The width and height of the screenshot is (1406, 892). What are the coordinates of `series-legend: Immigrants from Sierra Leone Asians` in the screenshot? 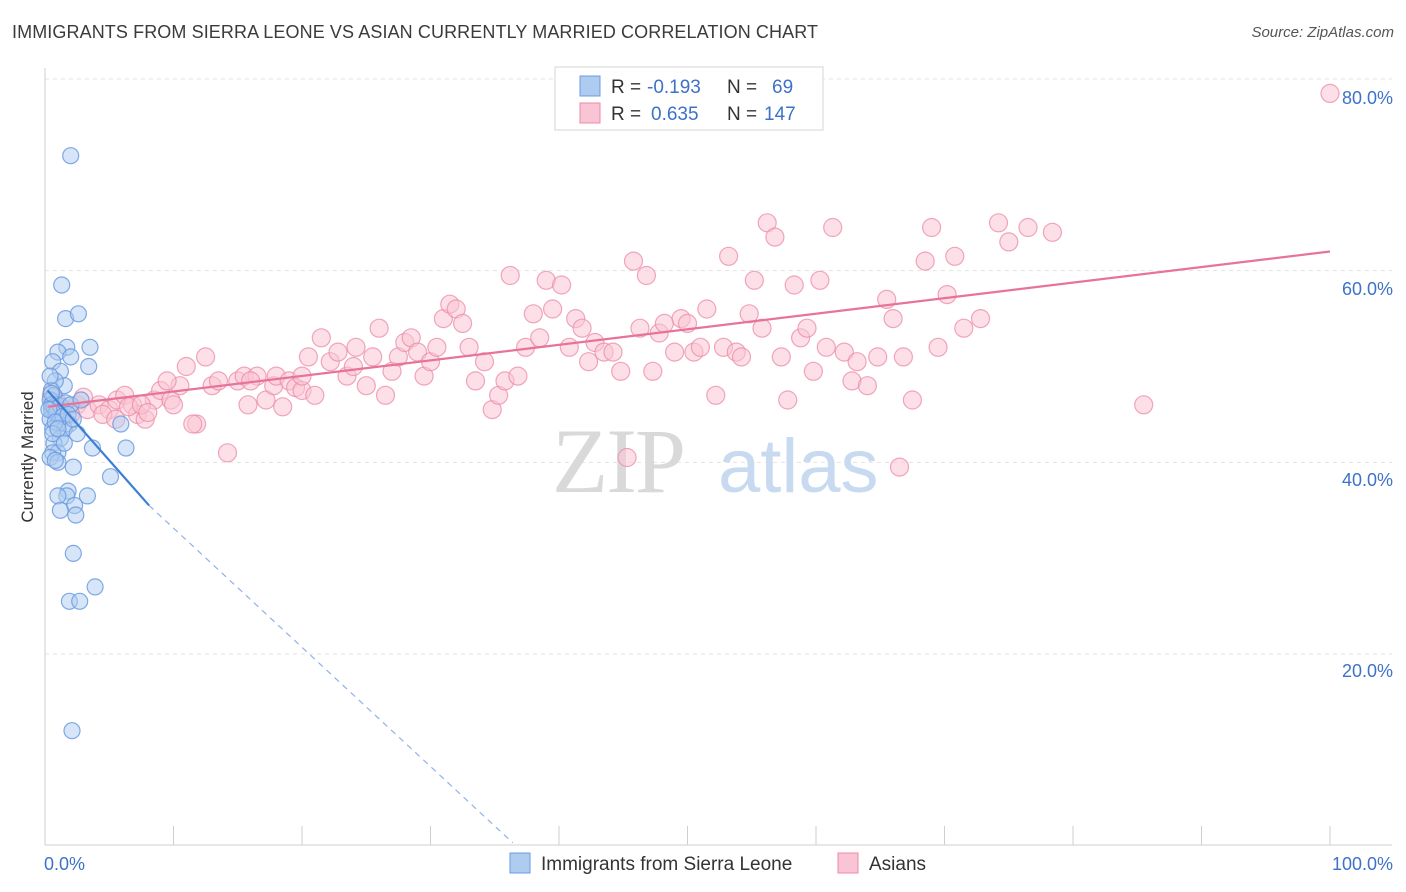 It's located at (717, 863).